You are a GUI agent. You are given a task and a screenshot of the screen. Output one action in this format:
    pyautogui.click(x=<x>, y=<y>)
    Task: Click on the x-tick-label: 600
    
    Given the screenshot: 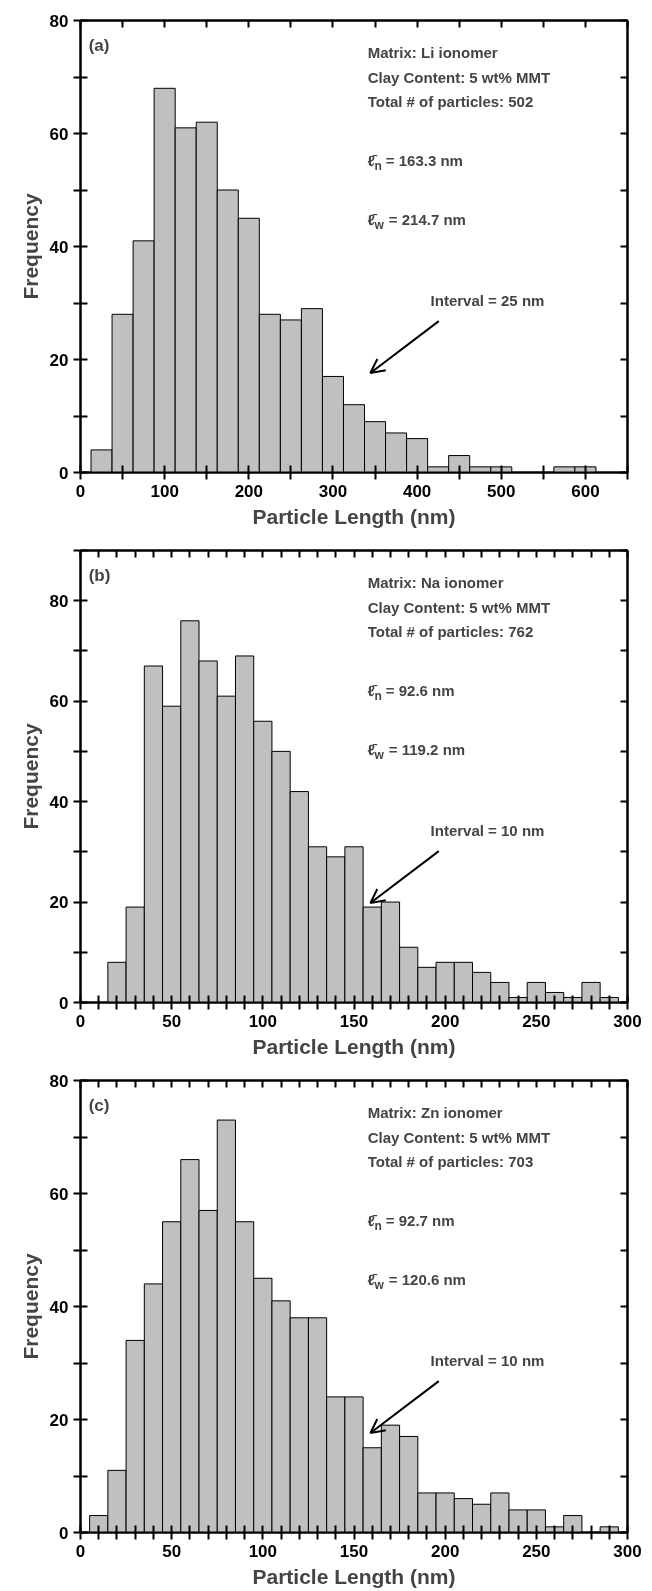 What is the action you would take?
    pyautogui.click(x=585, y=491)
    